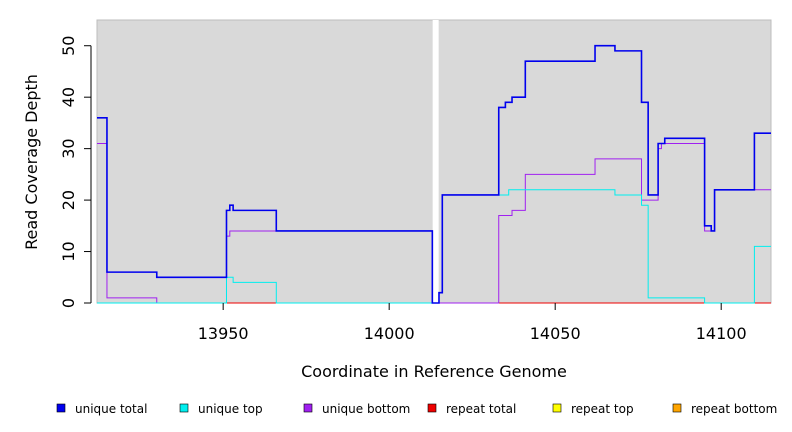  What do you see at coordinates (472, 323) in the screenshot?
I see `x-axis: 13950 14000 14050 14100` at bounding box center [472, 323].